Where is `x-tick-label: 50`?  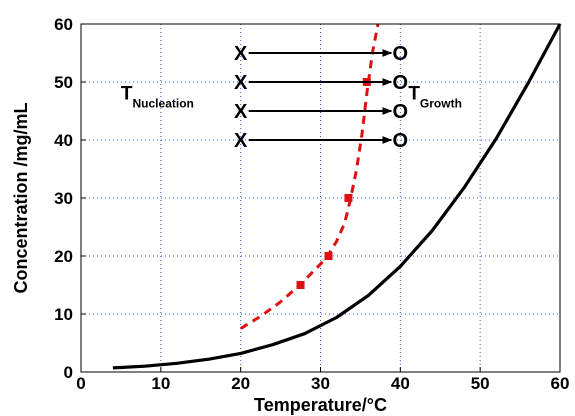
x-tick-label: 50 is located at coordinates (480, 383).